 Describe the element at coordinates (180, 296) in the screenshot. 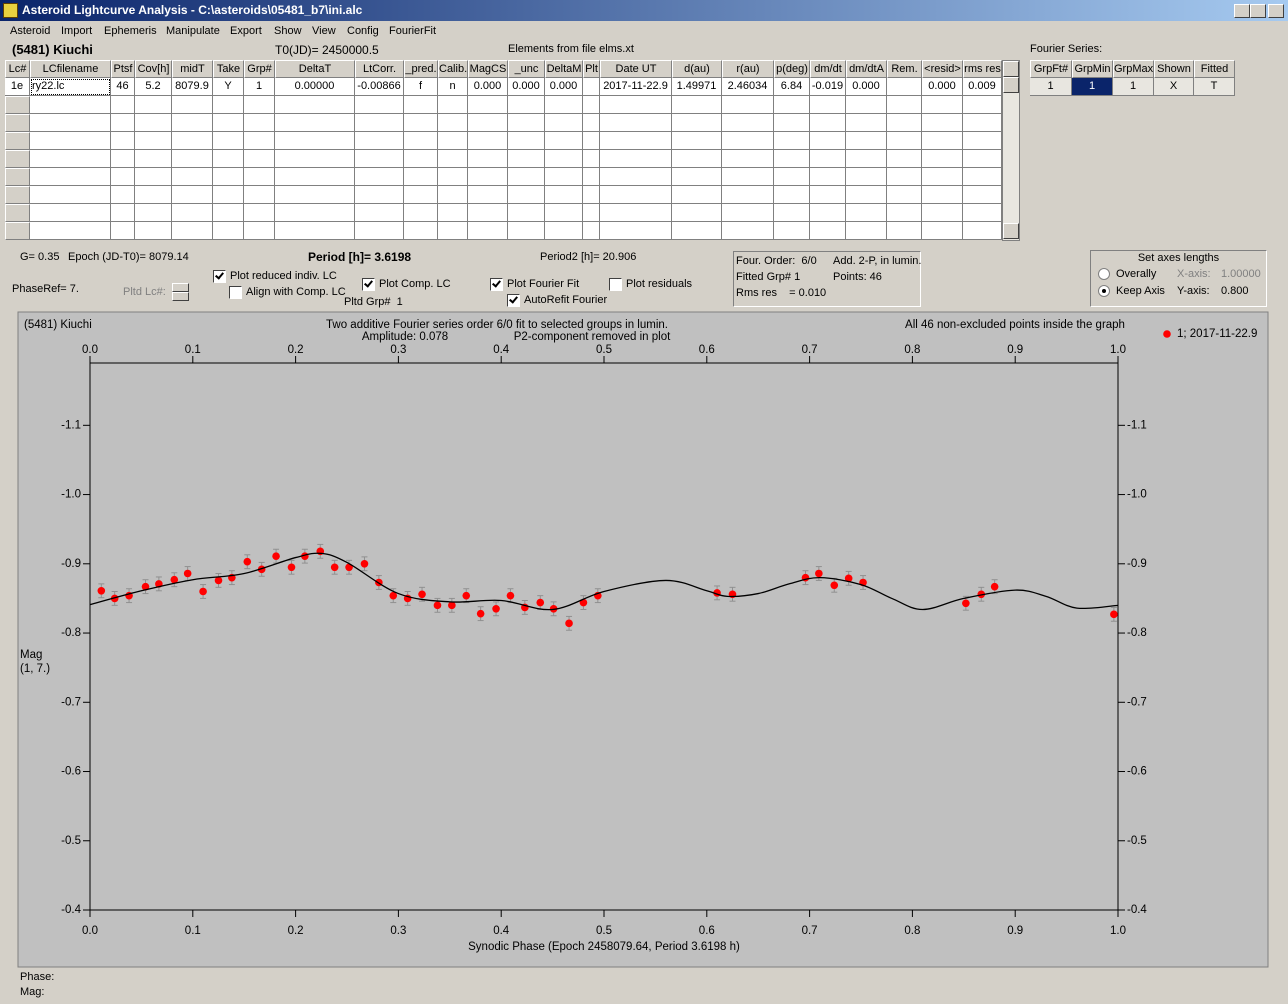

I see `spin-down` at that location.